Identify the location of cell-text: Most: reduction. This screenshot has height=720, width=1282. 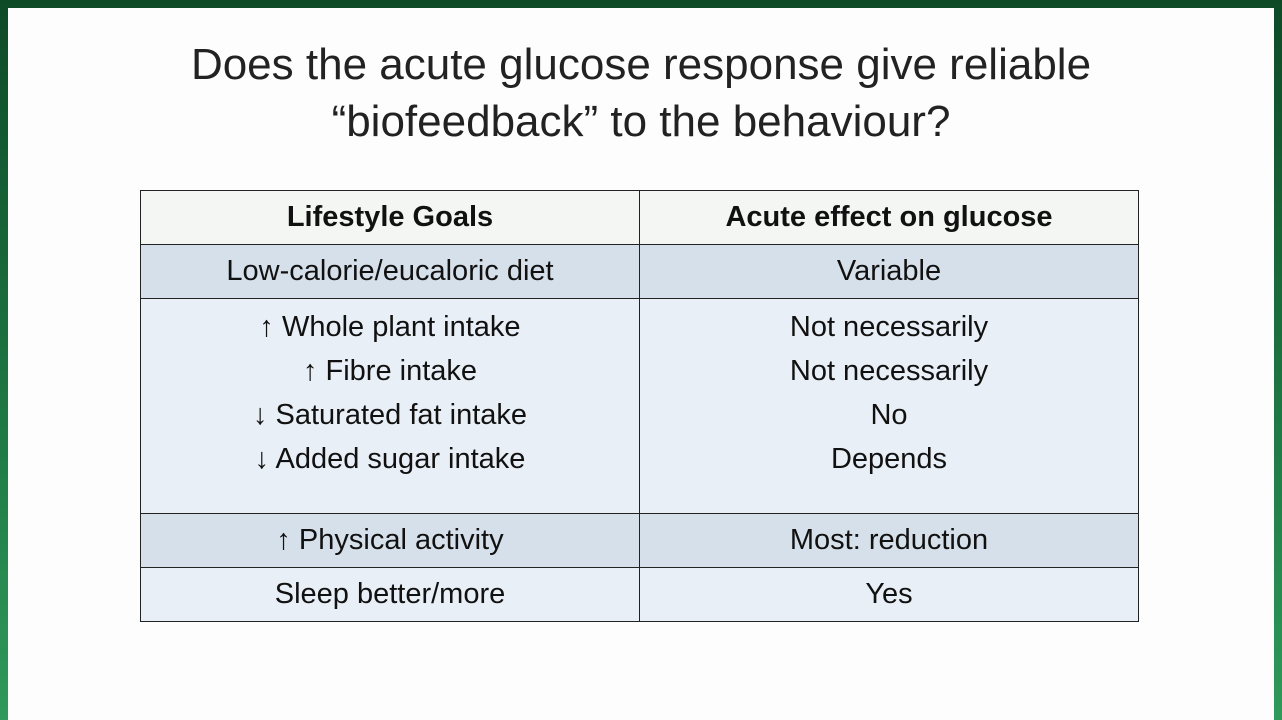
(889, 540).